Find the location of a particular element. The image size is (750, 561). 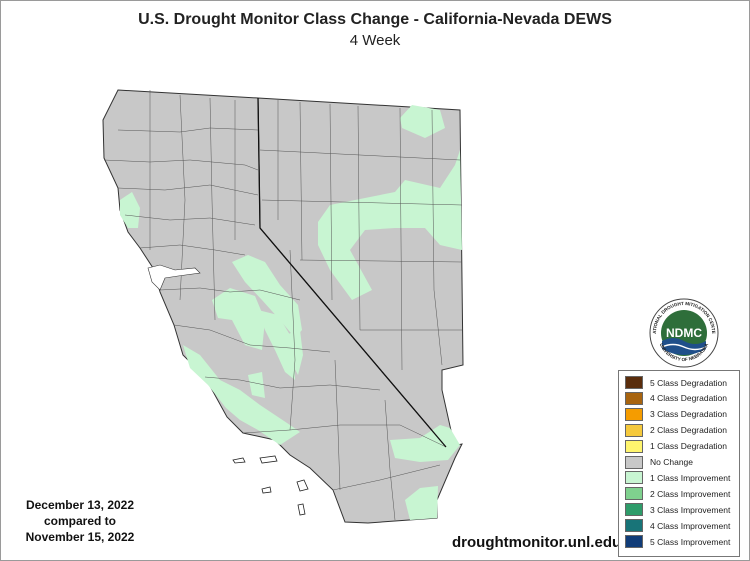

legend-label: 2 Class Improvement is located at coordinates (690, 493).